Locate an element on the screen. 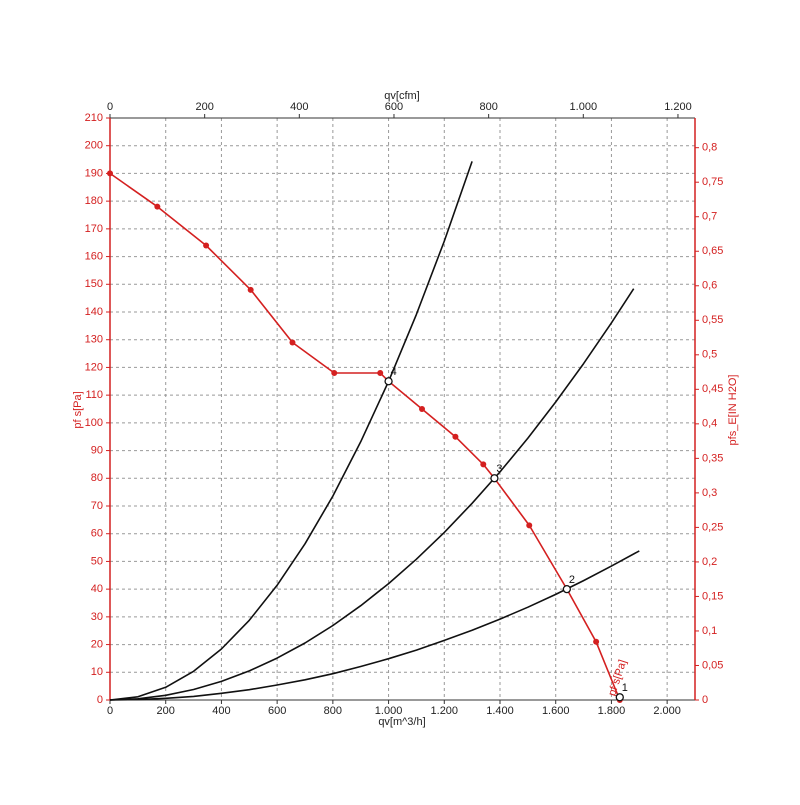 Image resolution: width=800 pixels, height=805 pixels. y-tick-label: 160 is located at coordinates (94, 256).